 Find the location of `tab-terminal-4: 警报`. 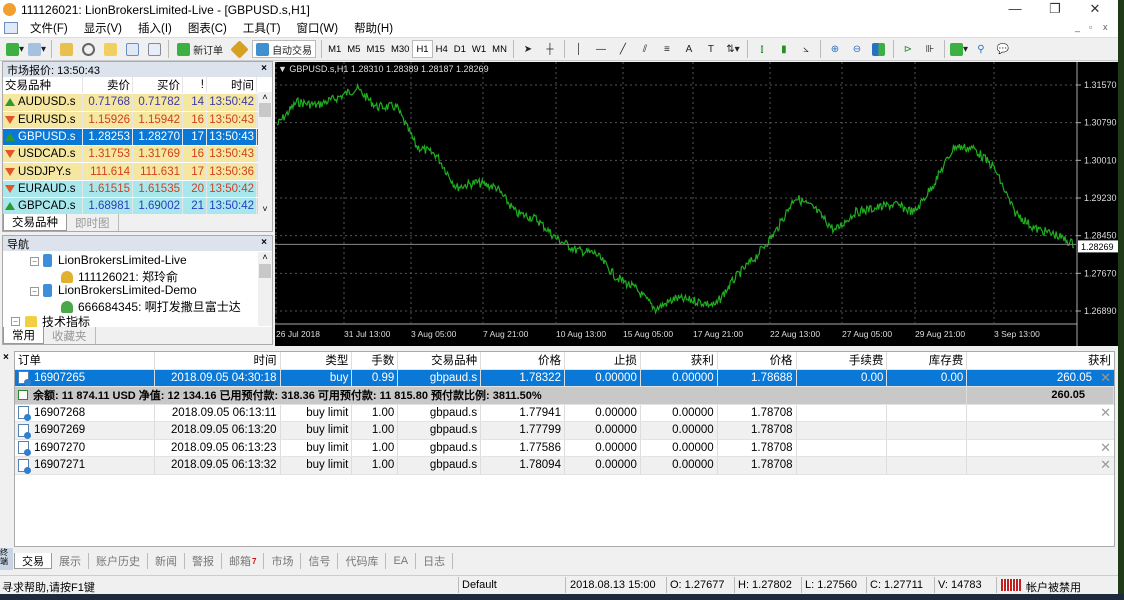

tab-terminal-4: 警报 is located at coordinates (203, 561).